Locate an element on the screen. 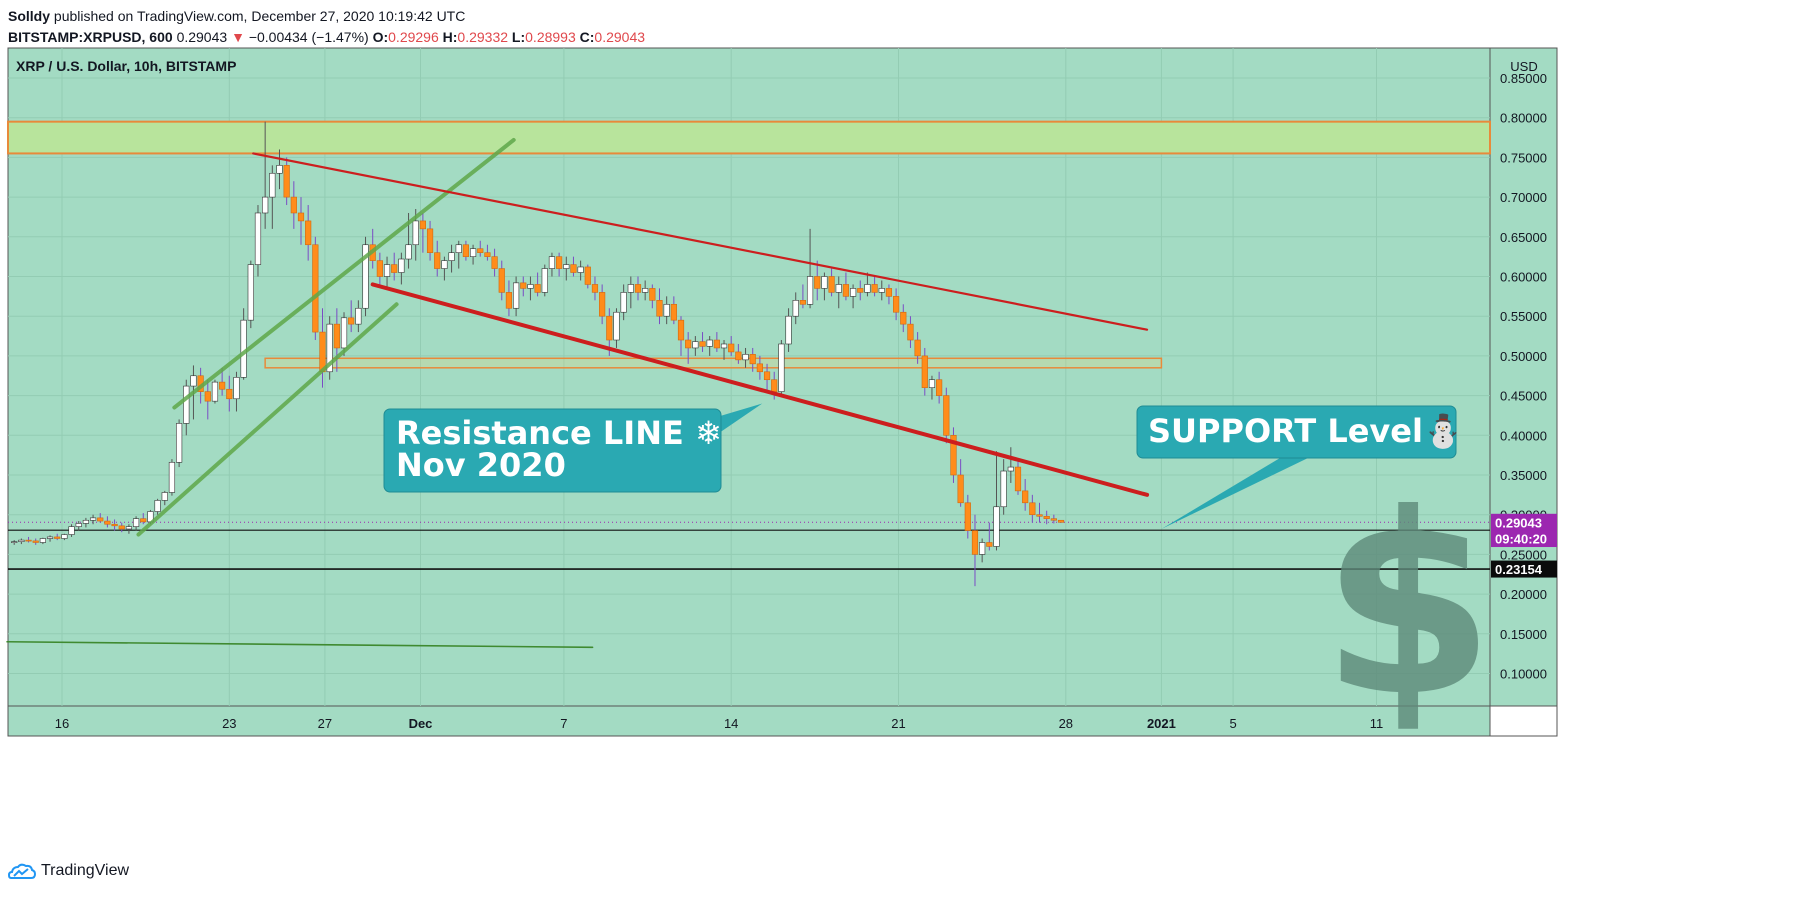  author-name: Solldy is located at coordinates (29, 16).